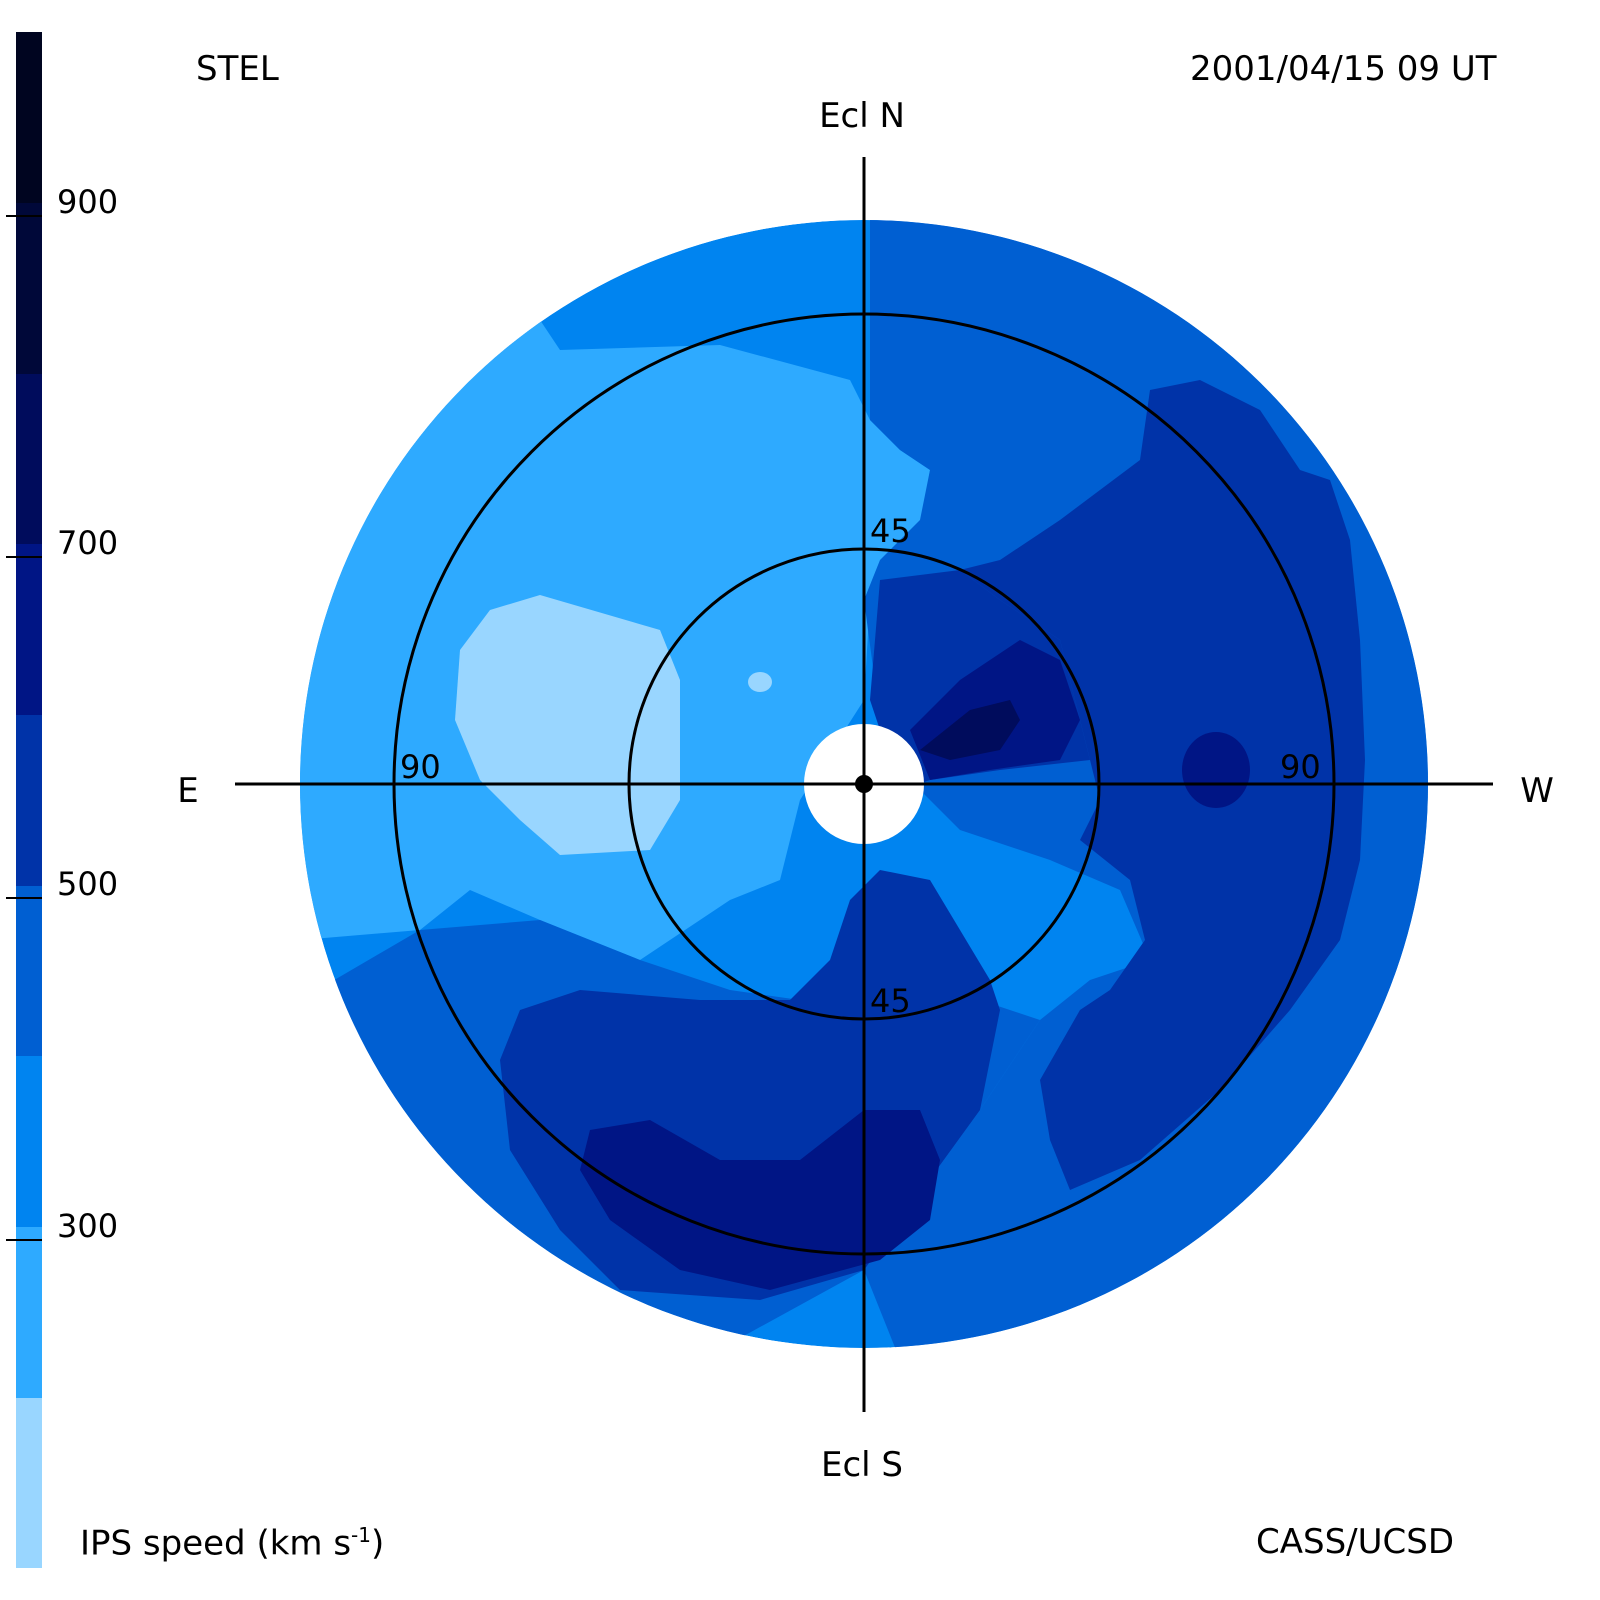  I want to click on axis-label-east: E, so click(187, 791).